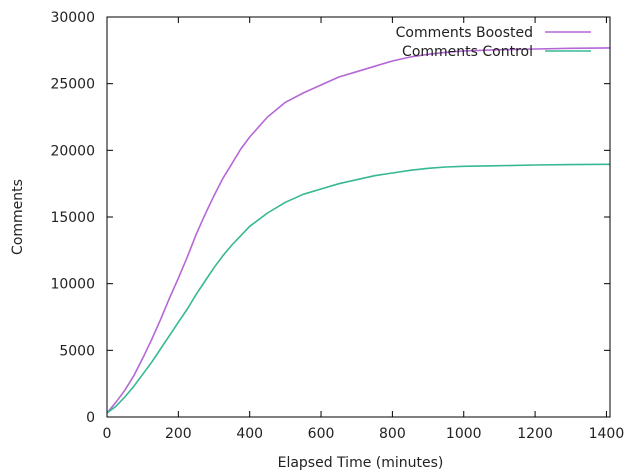 This screenshot has width=626, height=472. I want to click on legend: Comments Boosted Comments Control, so click(493, 42).